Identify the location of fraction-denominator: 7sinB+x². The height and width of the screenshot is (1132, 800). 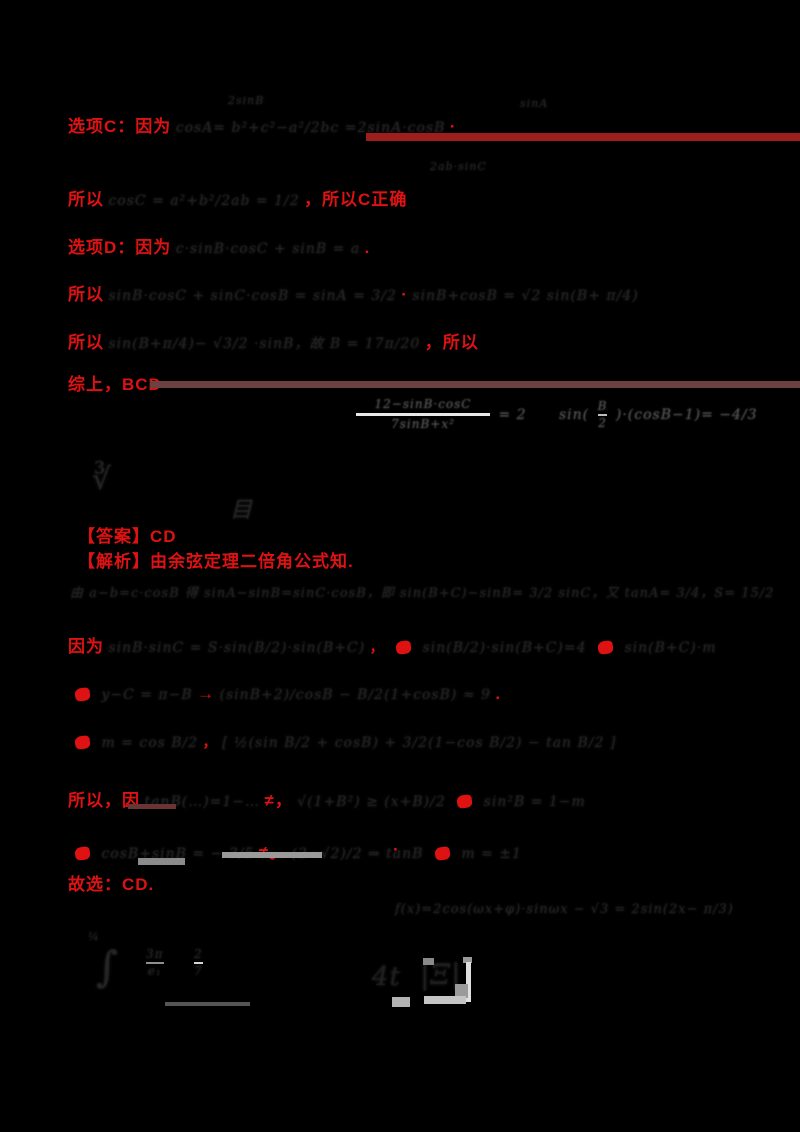
(423, 424).